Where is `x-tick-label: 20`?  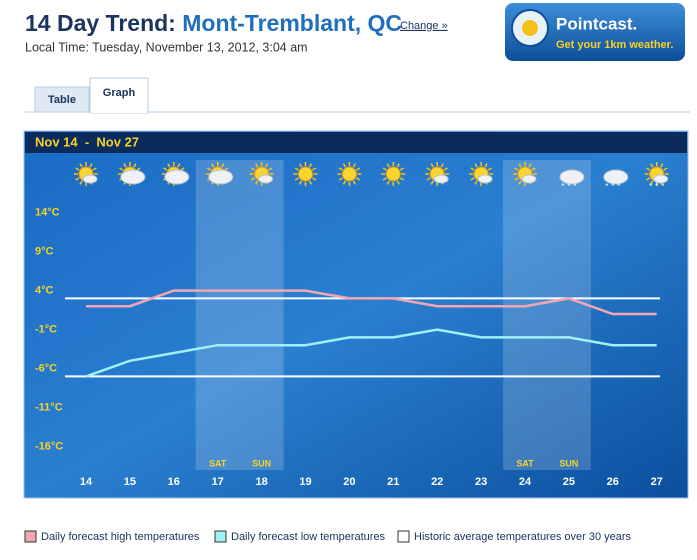 x-tick-label: 20 is located at coordinates (349, 482).